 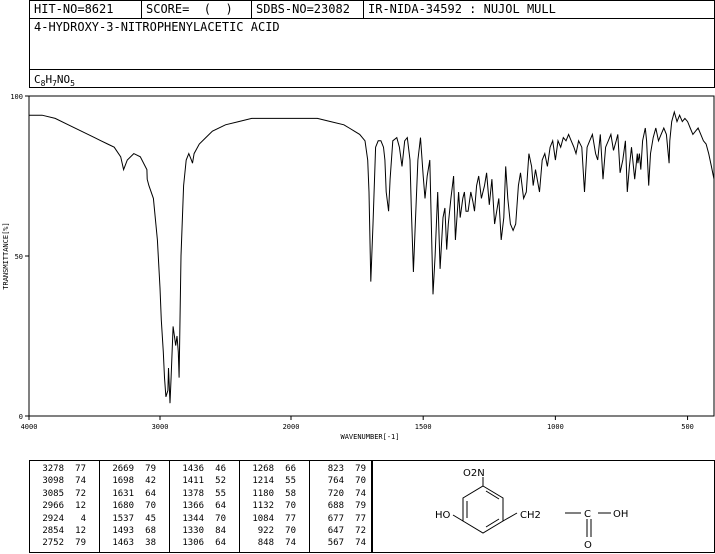 I want to click on x-tick-label: 4000, so click(x=29, y=427).